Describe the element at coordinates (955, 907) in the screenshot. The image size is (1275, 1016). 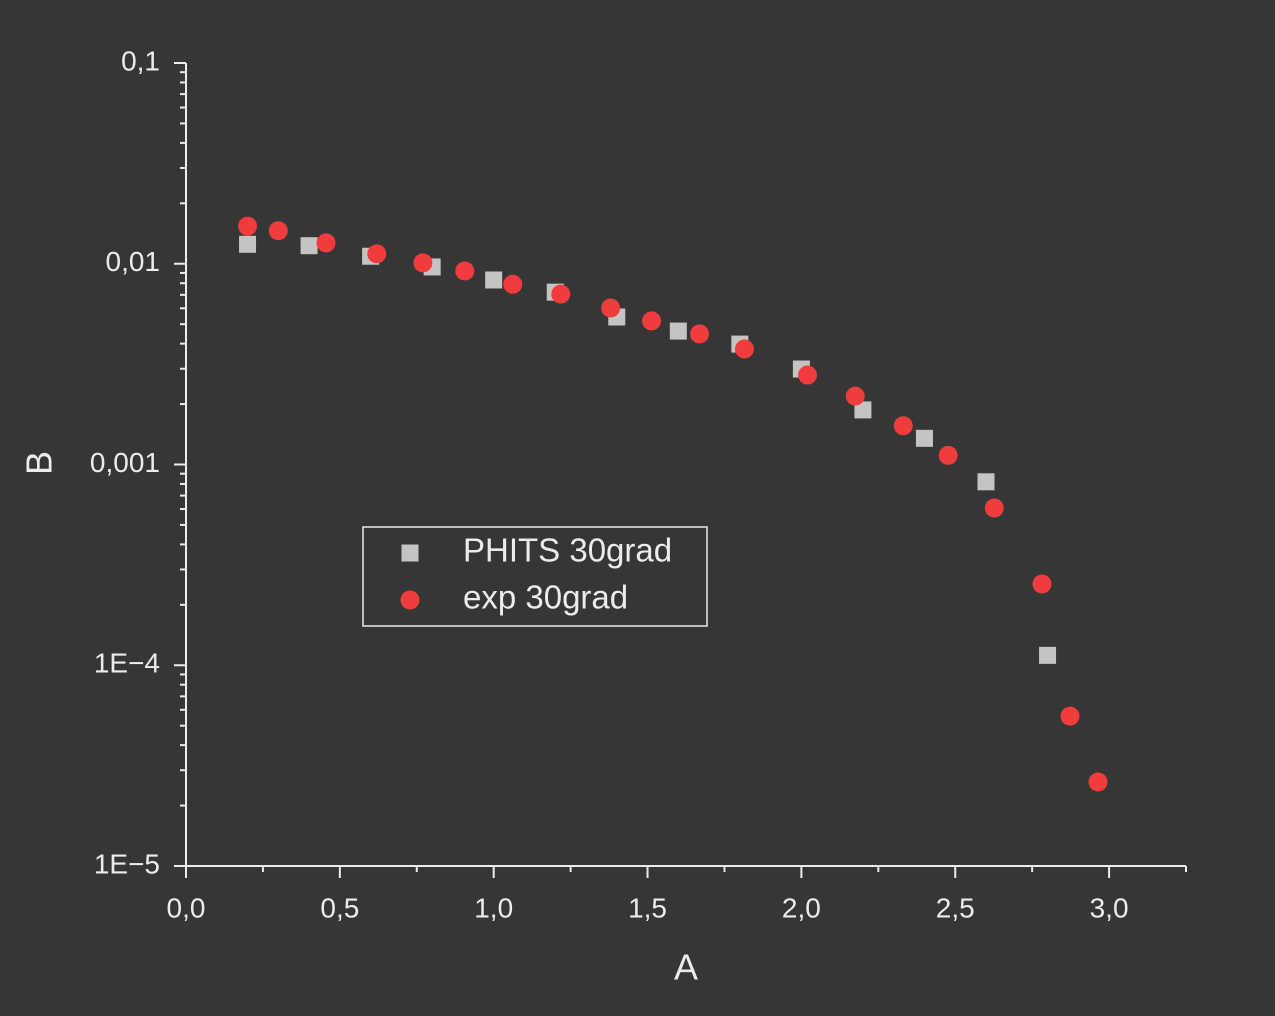
I see `x-tick-label: 2,5` at that location.